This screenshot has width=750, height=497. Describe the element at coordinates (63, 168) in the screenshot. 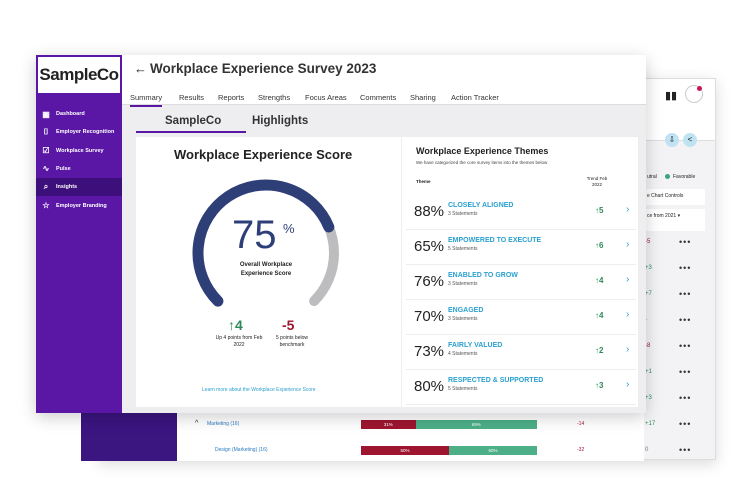

I see `sidebar-item-label: Pulse` at that location.